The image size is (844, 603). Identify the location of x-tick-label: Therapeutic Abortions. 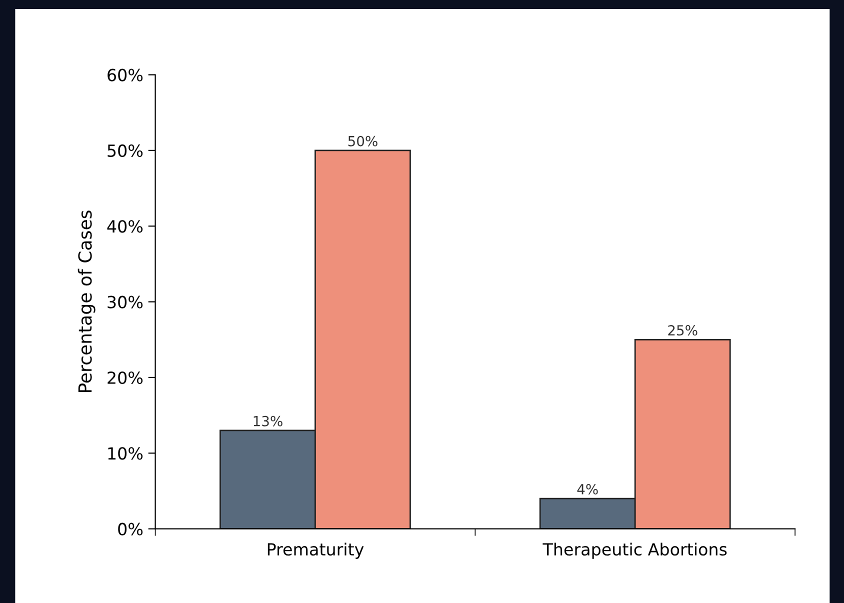
(634, 550).